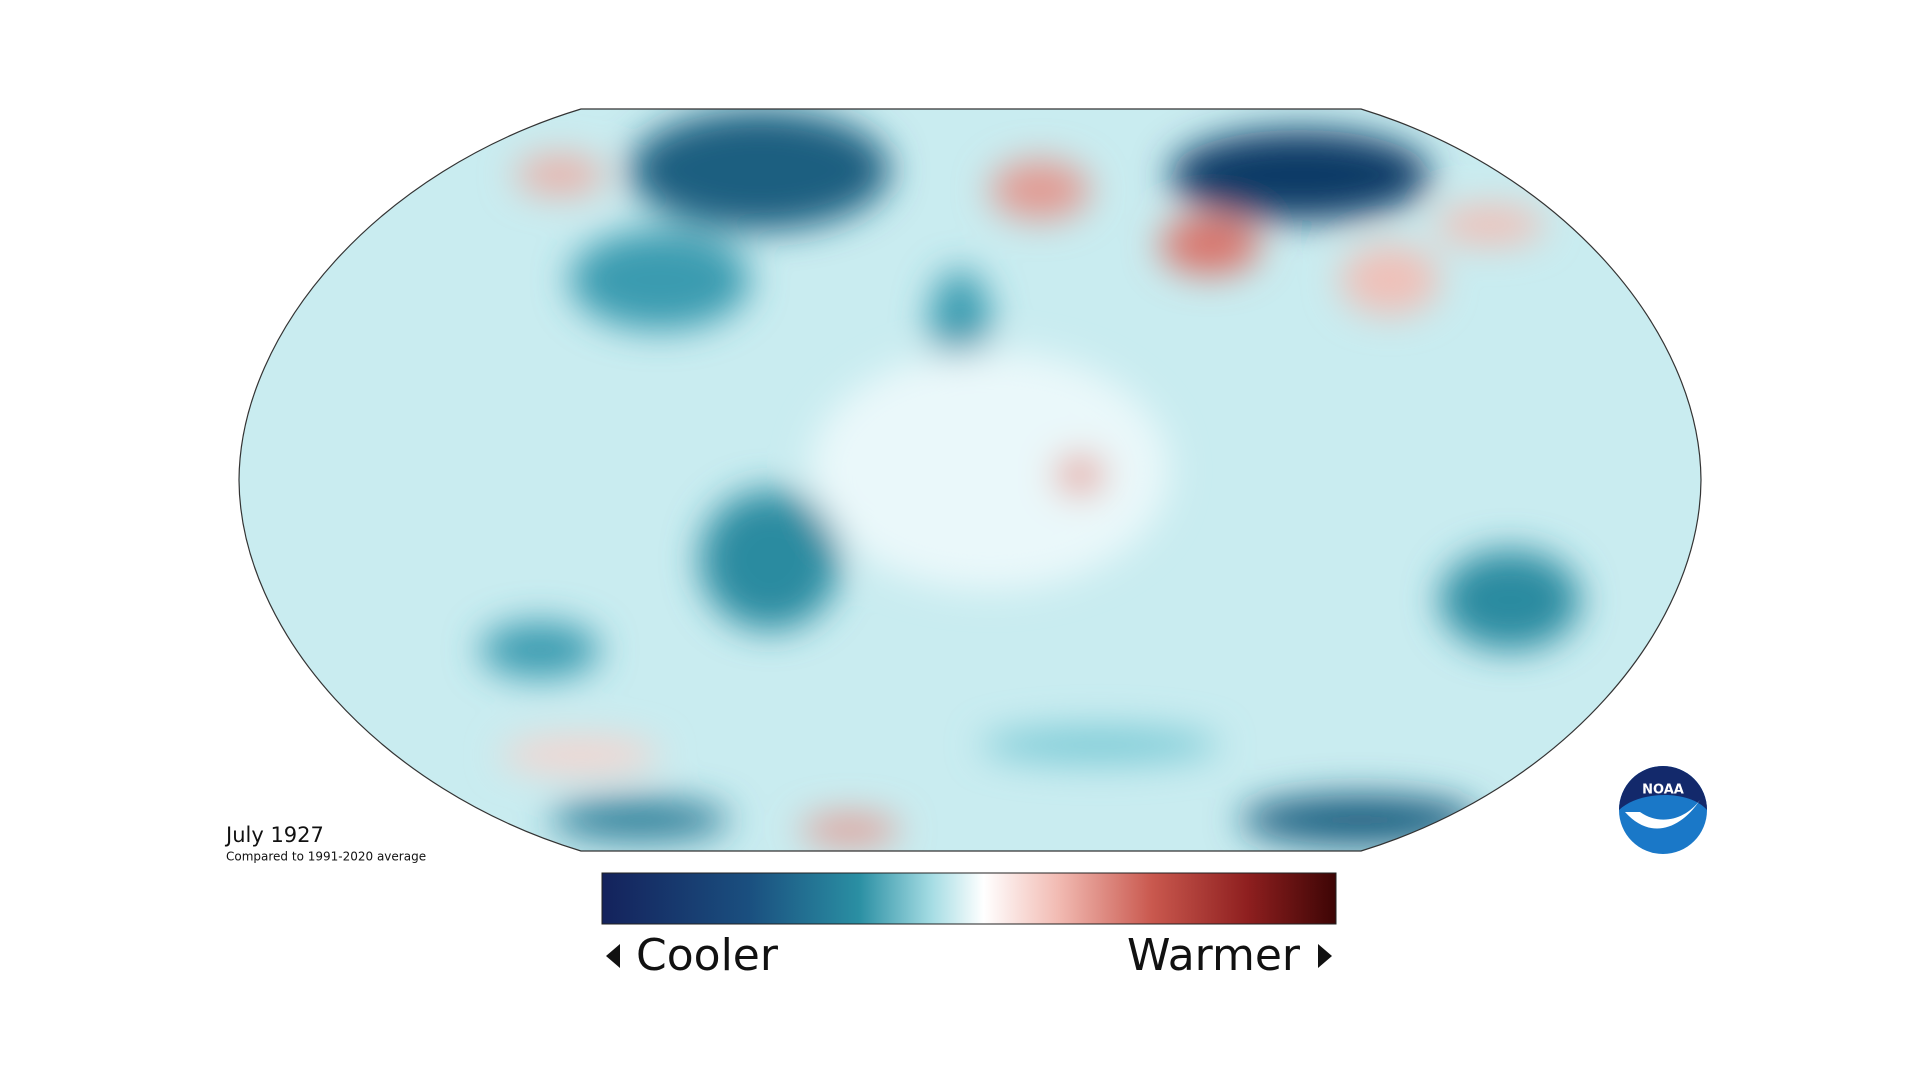 Image resolution: width=1920 pixels, height=1080 pixels. What do you see at coordinates (969, 898) in the screenshot?
I see `colorbar` at bounding box center [969, 898].